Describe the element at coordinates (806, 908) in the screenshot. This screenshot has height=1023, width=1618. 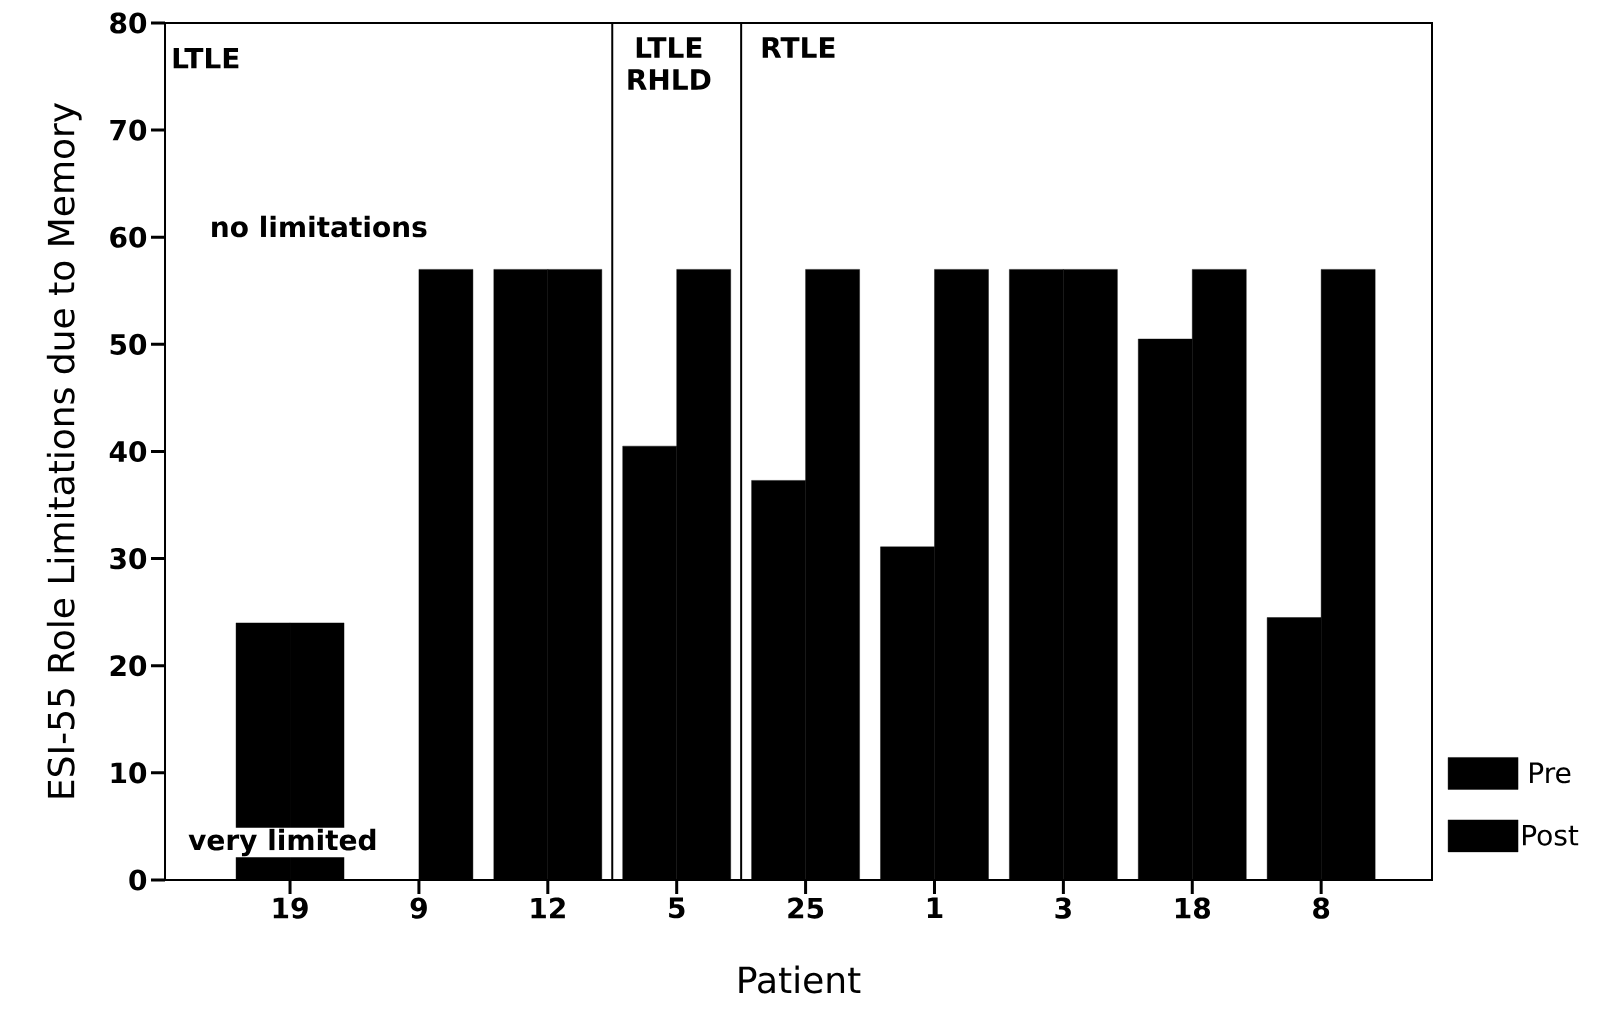
I see `x-tick-label: 25` at that location.